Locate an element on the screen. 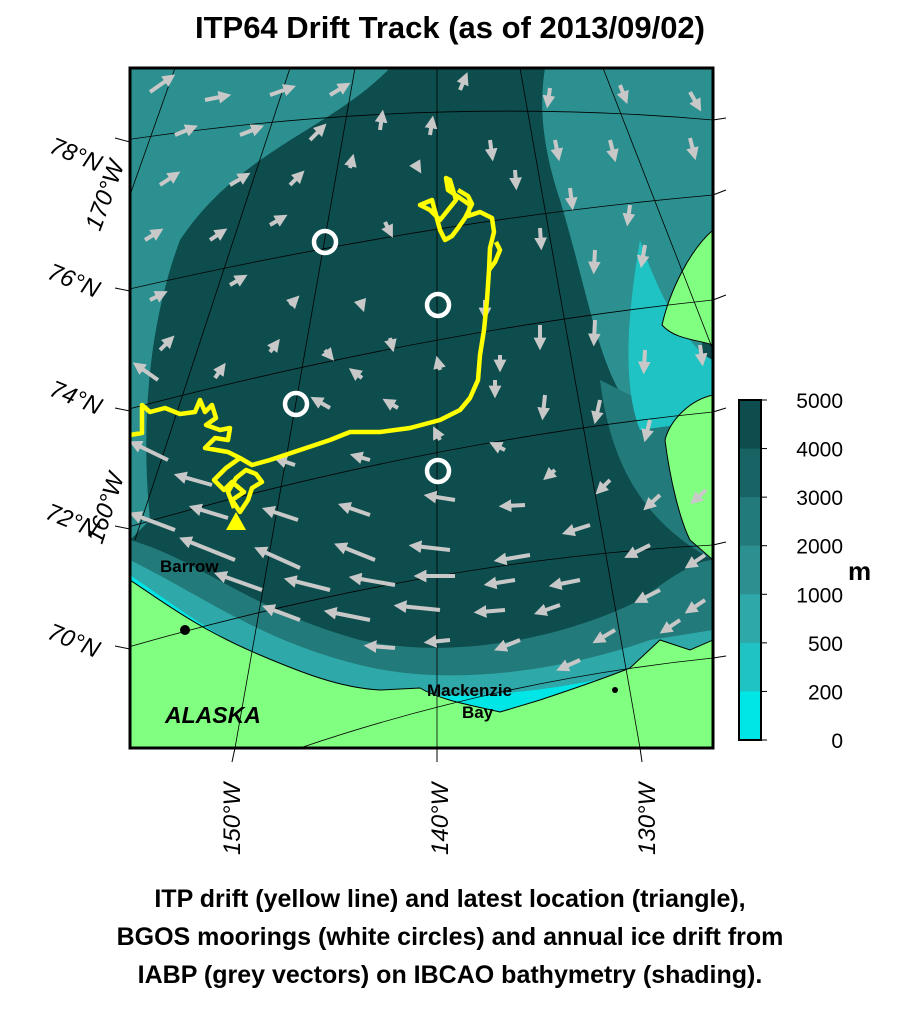 This screenshot has width=900, height=1010. parallel-76N is located at coordinates (421, 242).